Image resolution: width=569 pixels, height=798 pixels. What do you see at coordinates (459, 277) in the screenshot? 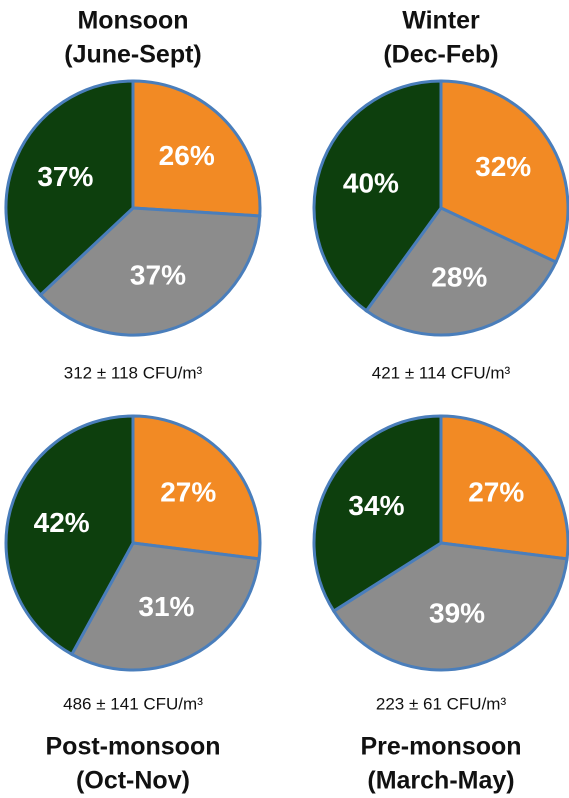
I see `slice-label: 28%` at bounding box center [459, 277].